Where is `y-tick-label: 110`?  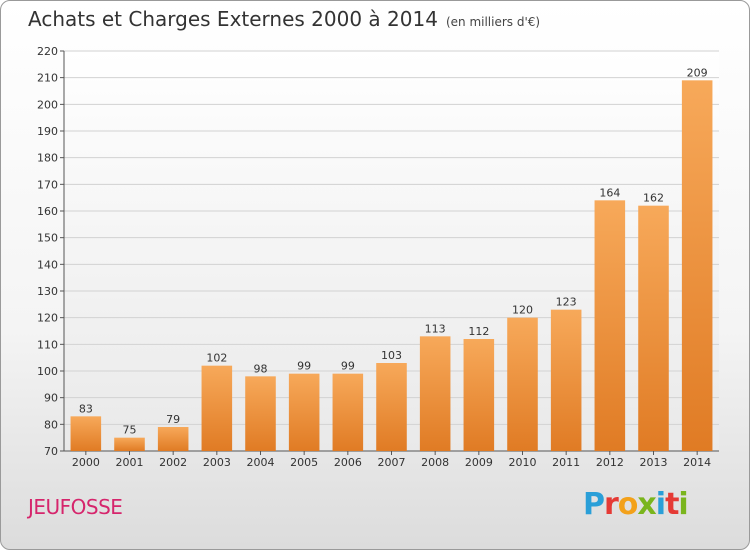 y-tick-label: 110 is located at coordinates (47, 344).